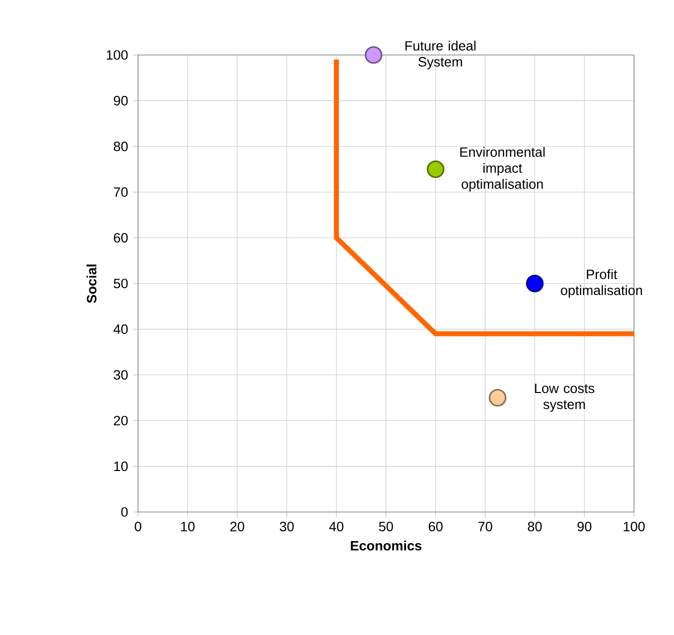  Describe the element at coordinates (121, 421) in the screenshot. I see `y-tick-label: 20` at that location.